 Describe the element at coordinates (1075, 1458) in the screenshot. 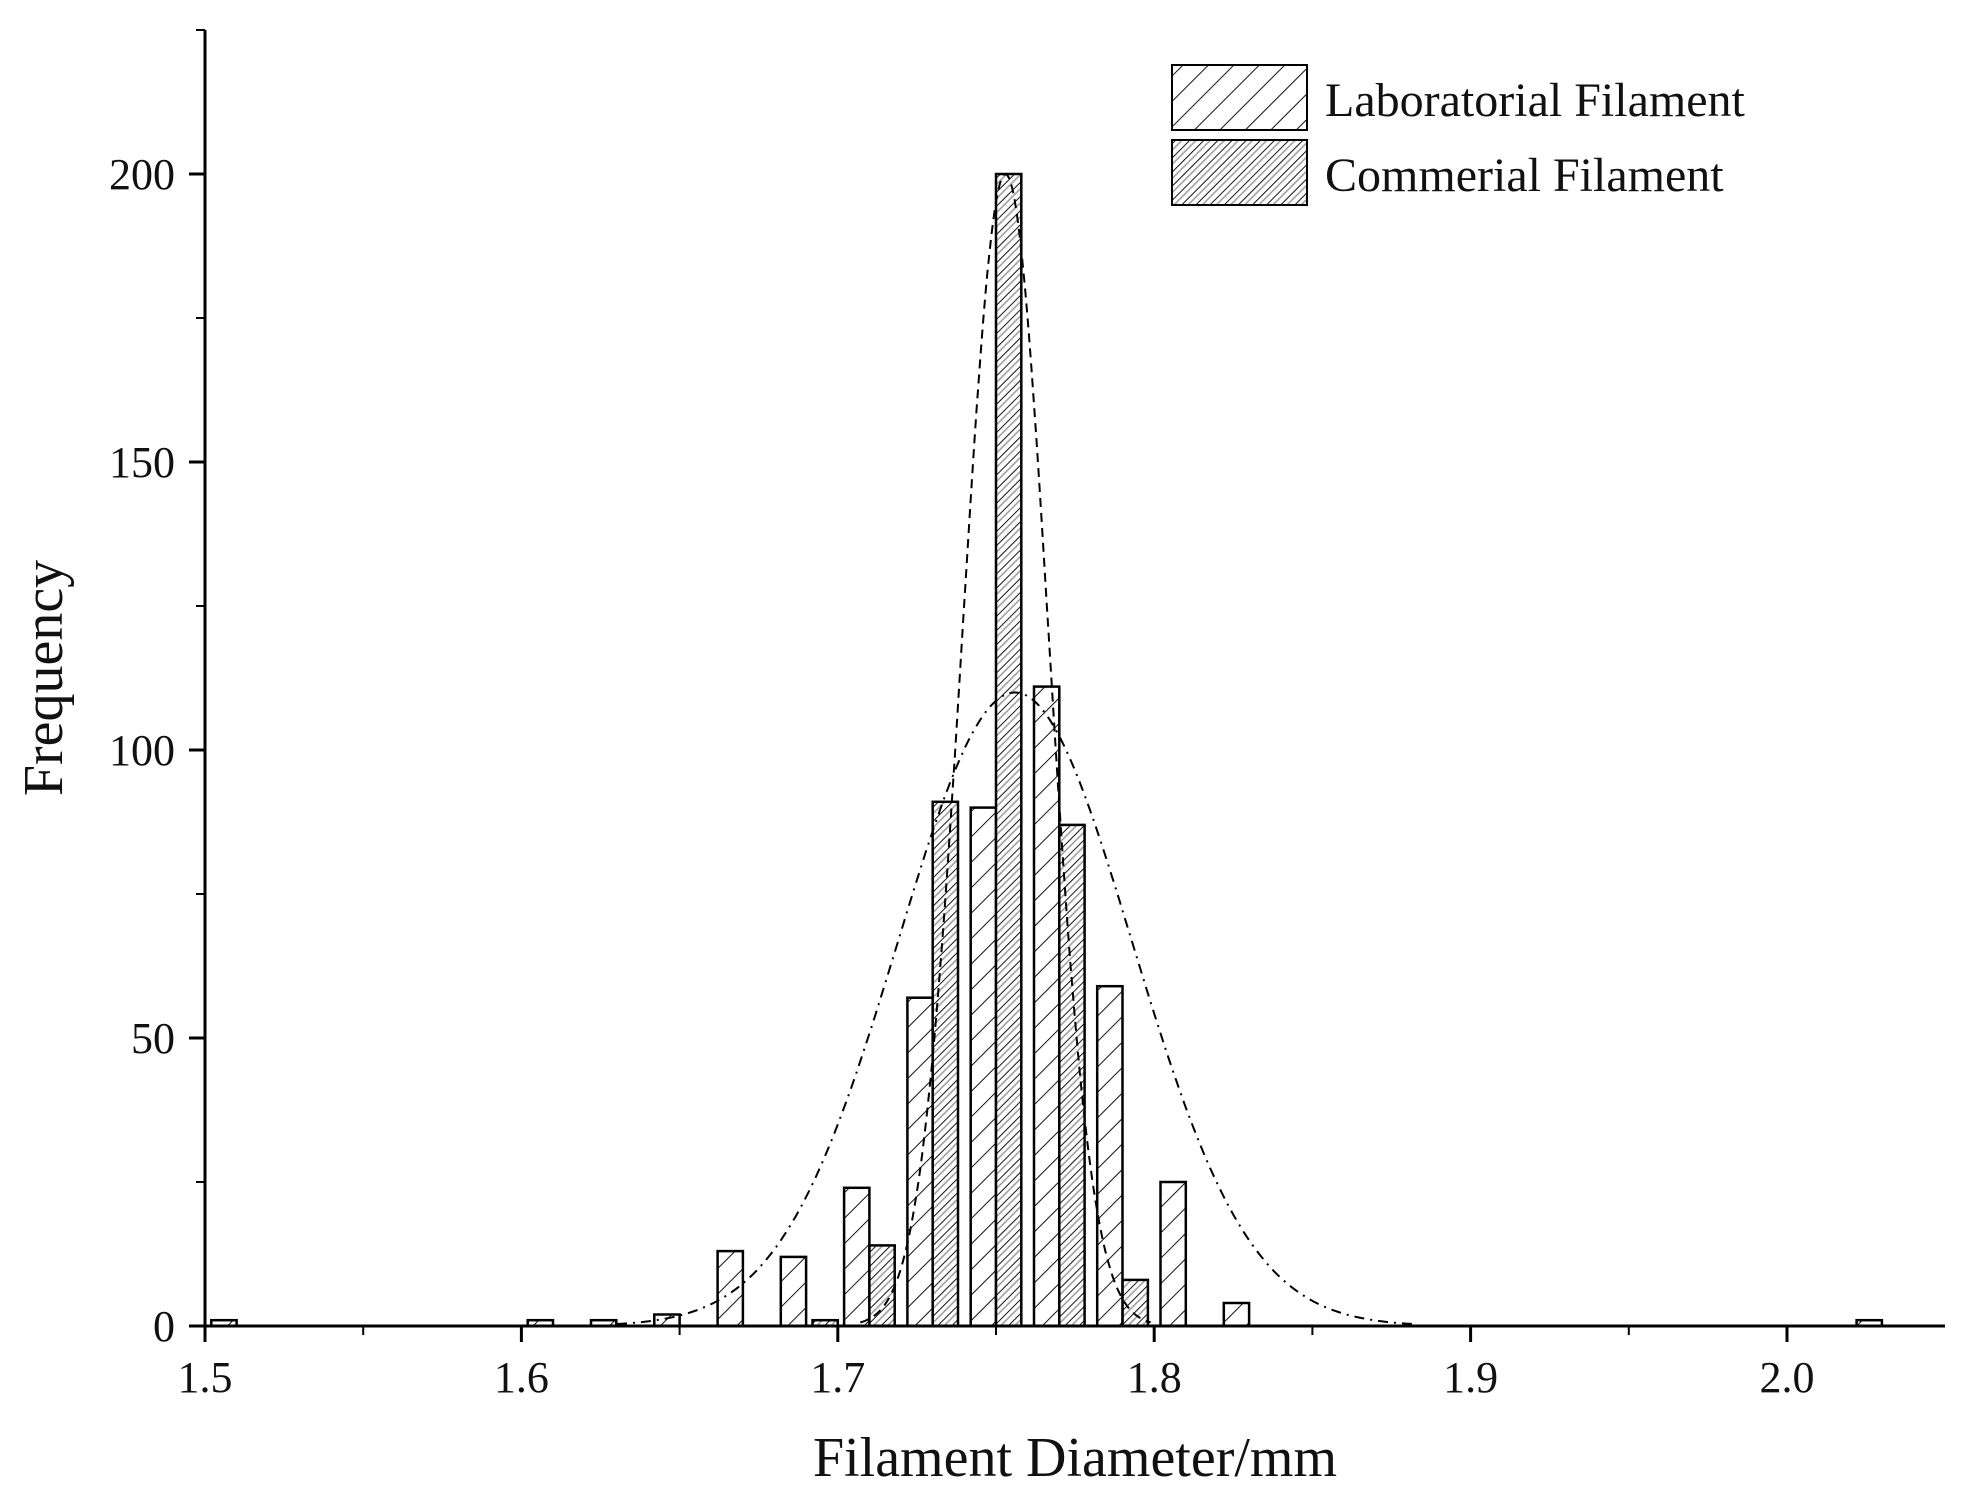

I see `x-axis-title: Filament Diameter/mm` at that location.